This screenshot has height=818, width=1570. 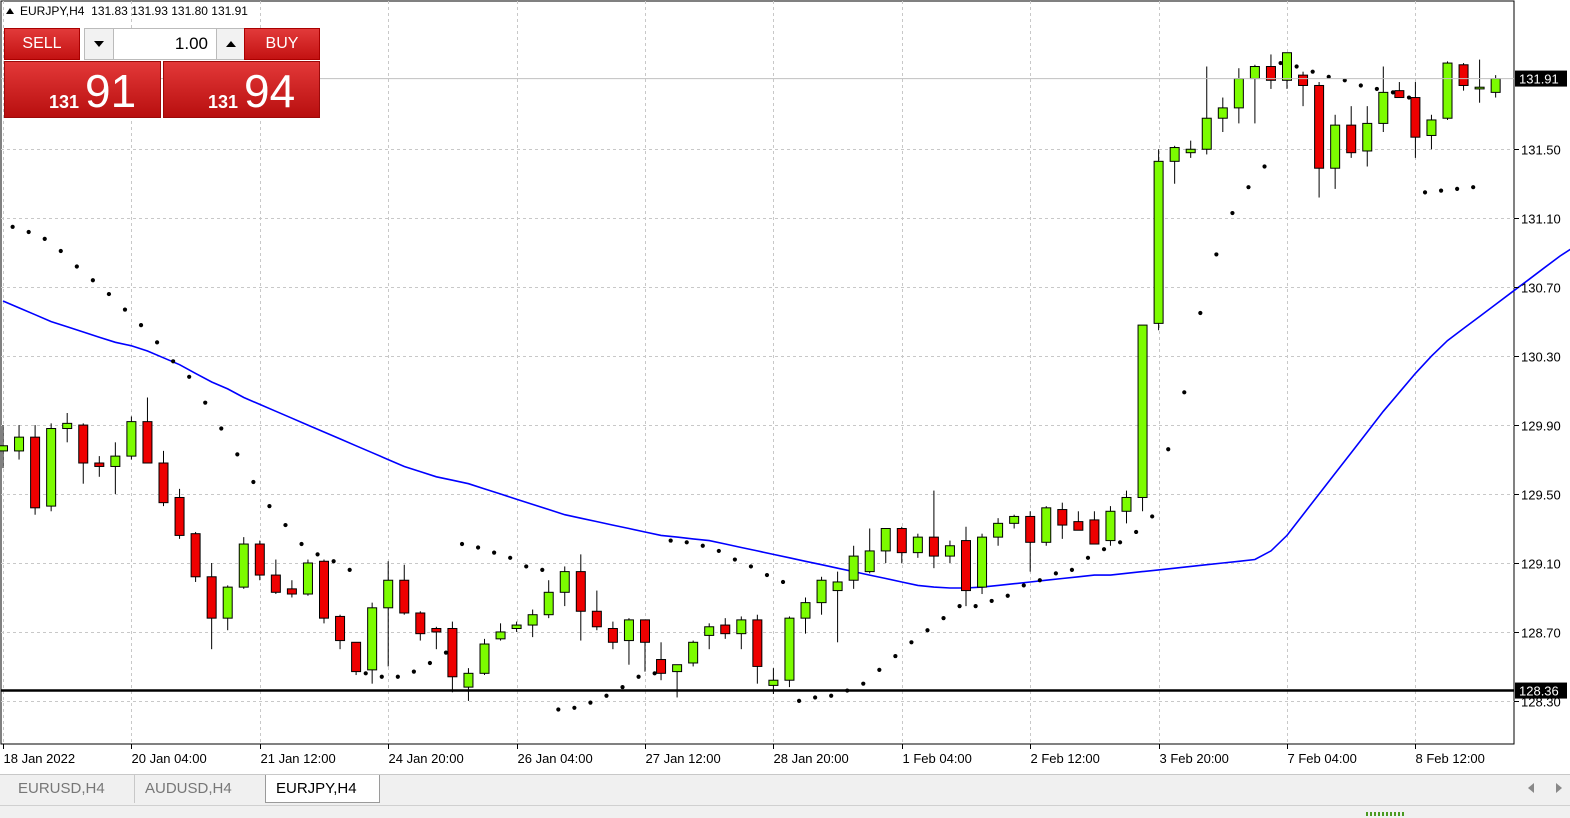 What do you see at coordinates (42, 44) in the screenshot?
I see `sell-button: SELL` at bounding box center [42, 44].